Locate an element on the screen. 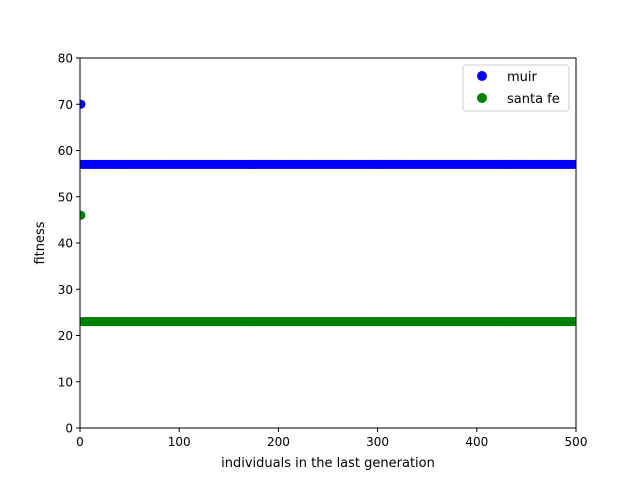 This screenshot has width=640, height=480. legend-label-santa-fe: santa fe is located at coordinates (533, 99).